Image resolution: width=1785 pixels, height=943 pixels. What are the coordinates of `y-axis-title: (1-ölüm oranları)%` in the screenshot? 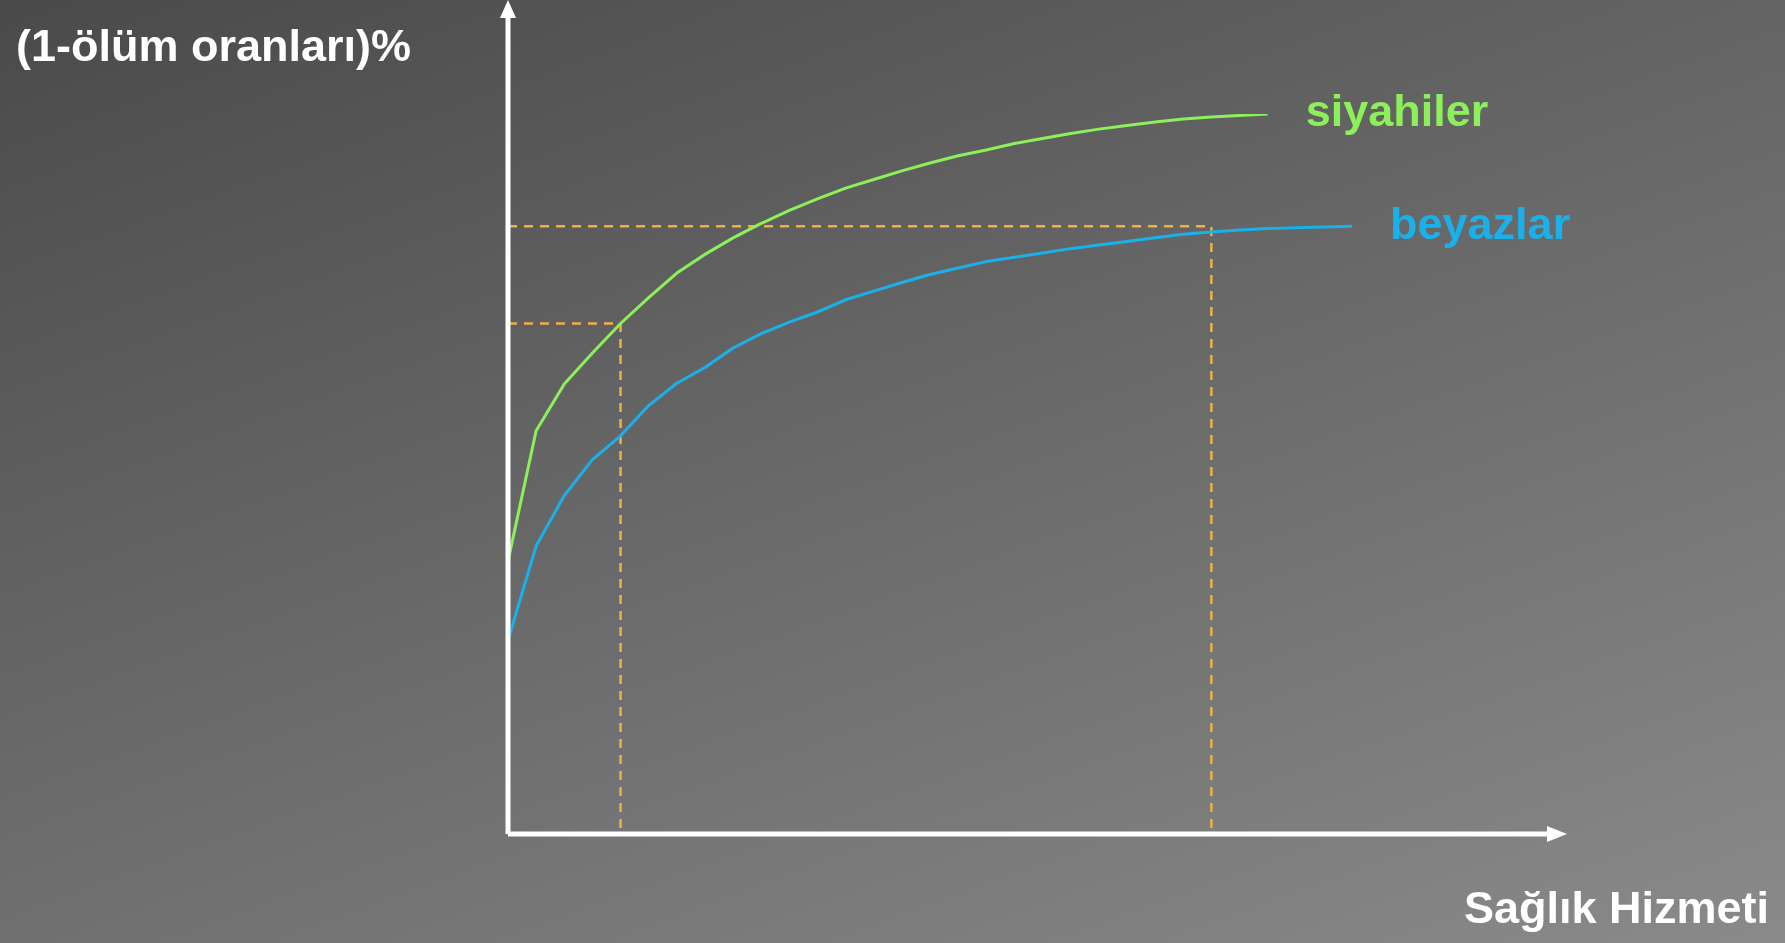 It's located at (214, 46).